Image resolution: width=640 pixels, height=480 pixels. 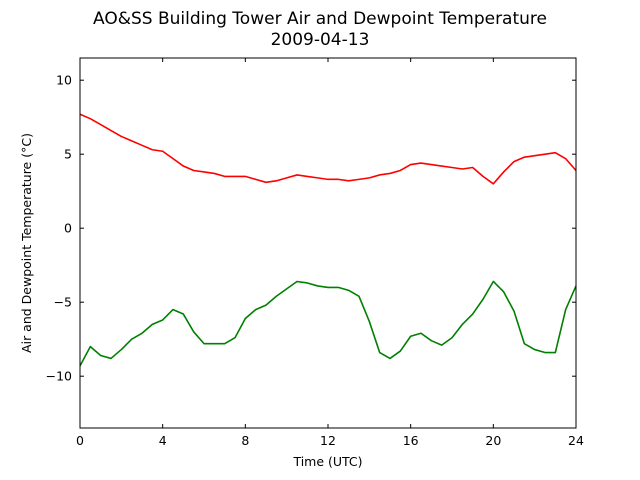 What do you see at coordinates (26, 243) in the screenshot?
I see `y-axis-label: Air and Dewpoint Temperature (°C)` at bounding box center [26, 243].